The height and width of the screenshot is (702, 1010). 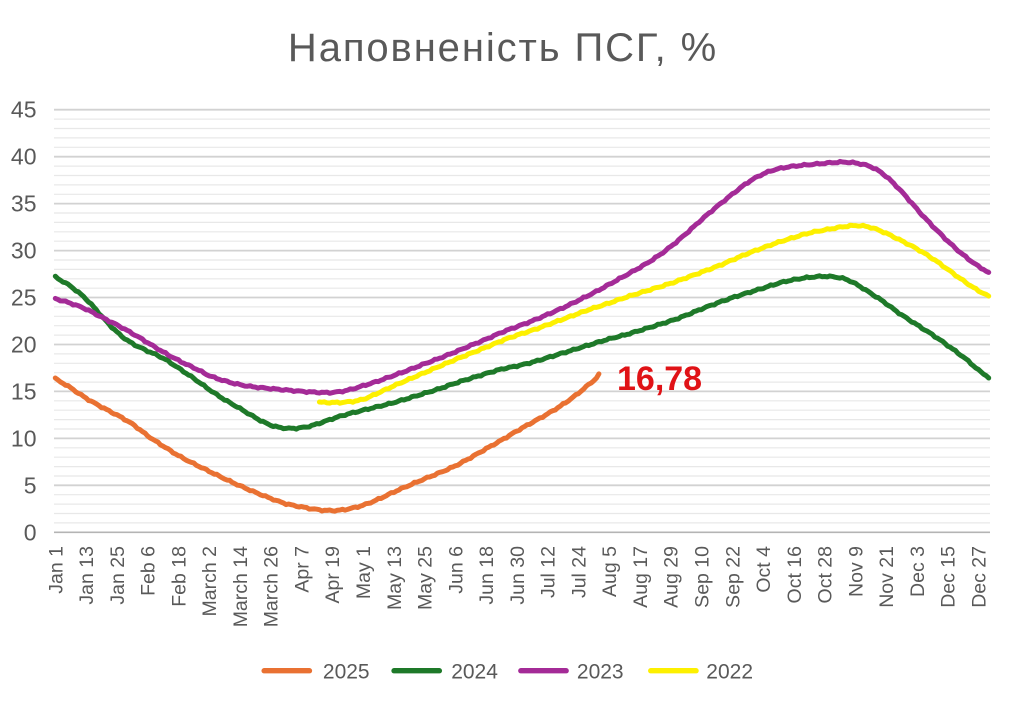 What do you see at coordinates (364, 572) in the screenshot?
I see `svg-text: May 1` at bounding box center [364, 572].